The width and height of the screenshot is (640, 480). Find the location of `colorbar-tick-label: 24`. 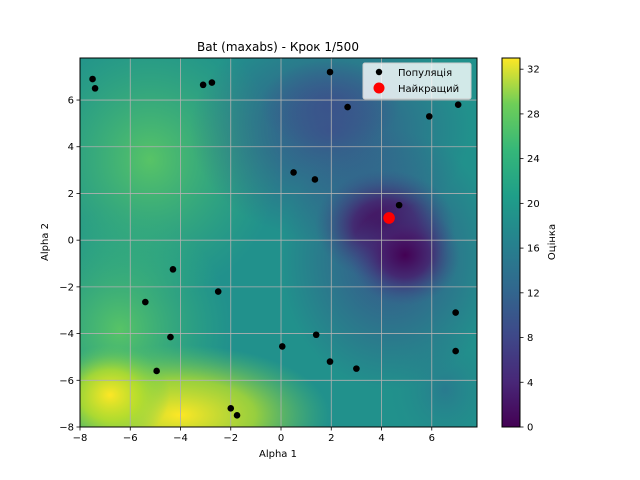

colorbar-tick-label: 24 is located at coordinates (533, 159).